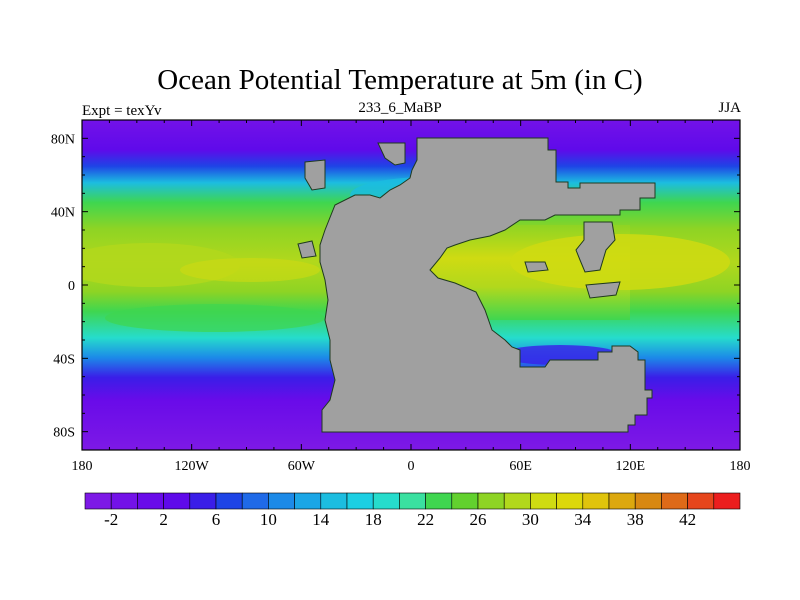 This screenshot has width=800, height=600. What do you see at coordinates (215, 318) in the screenshot?
I see `cool-tongue-west` at bounding box center [215, 318].